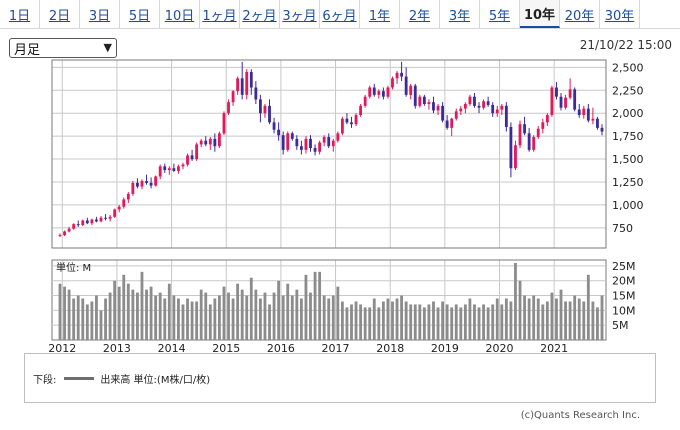  Describe the element at coordinates (300, 14) in the screenshot. I see `tab-7: 3ヶ月` at that location.